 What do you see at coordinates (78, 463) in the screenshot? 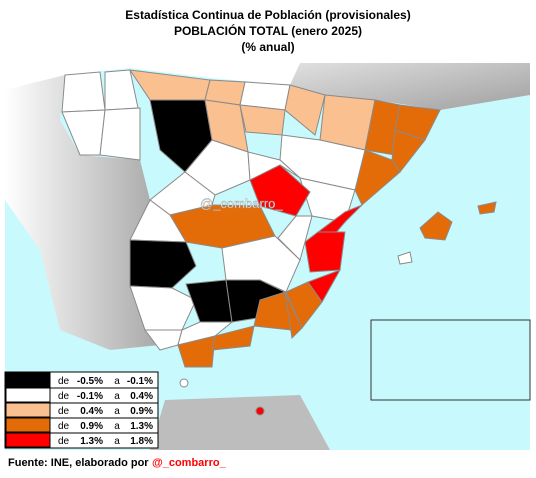
I see `source: Fuente: INE, elaborado por` at bounding box center [78, 463].